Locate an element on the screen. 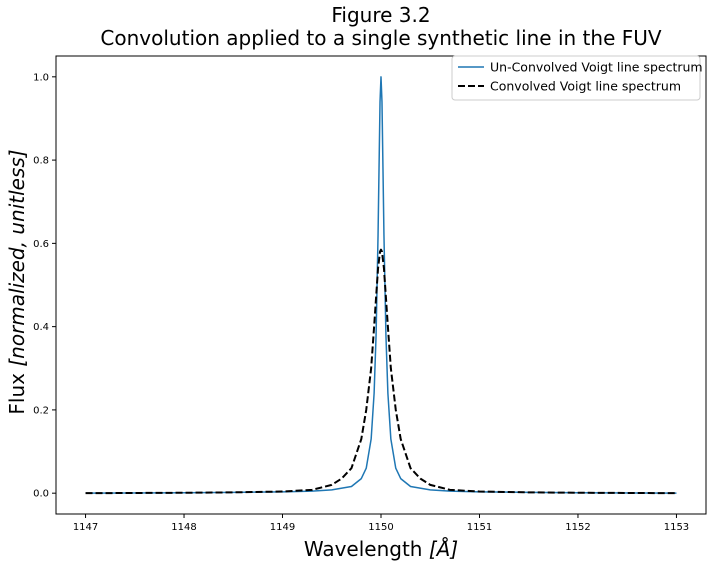  y-tick-label: 0.4 is located at coordinates (41, 327).